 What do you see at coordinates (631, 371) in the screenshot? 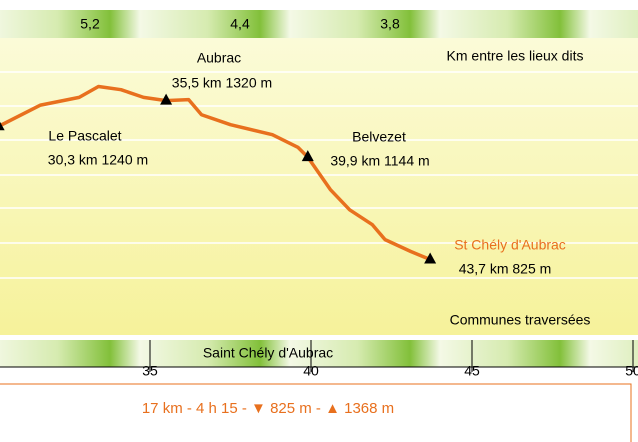
I see `x-tick-label: 50` at bounding box center [631, 371].